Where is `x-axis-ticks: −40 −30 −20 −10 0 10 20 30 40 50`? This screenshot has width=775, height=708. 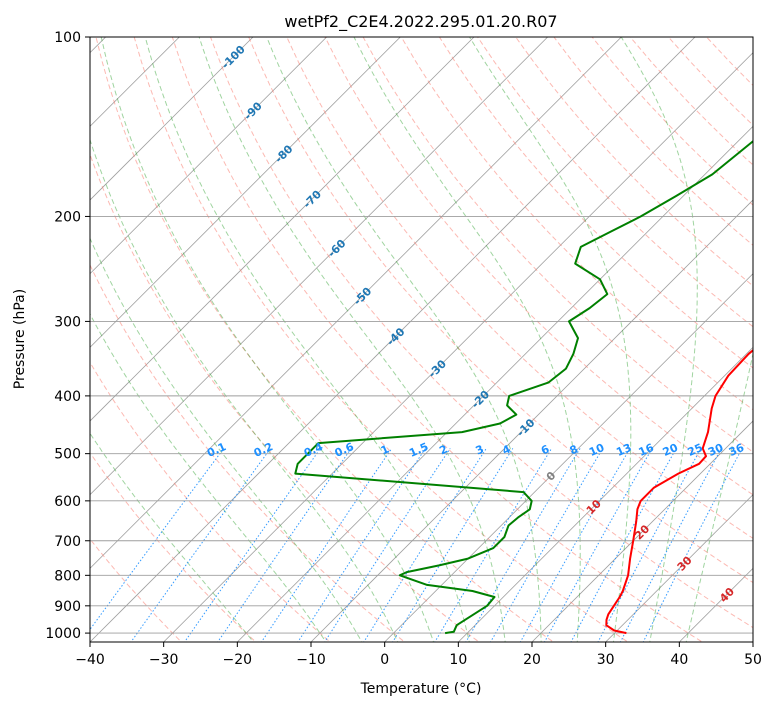 x-axis-ticks: −40 −30 −20 −10 0 10 20 30 40 50 is located at coordinates (418, 655).